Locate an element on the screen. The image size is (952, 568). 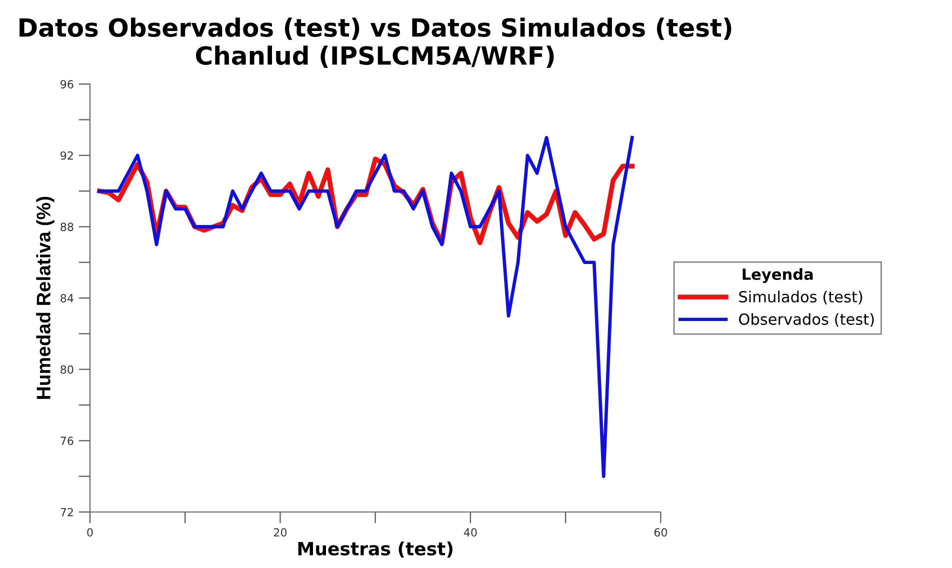
y-tick-label: 72 is located at coordinates (66, 512).